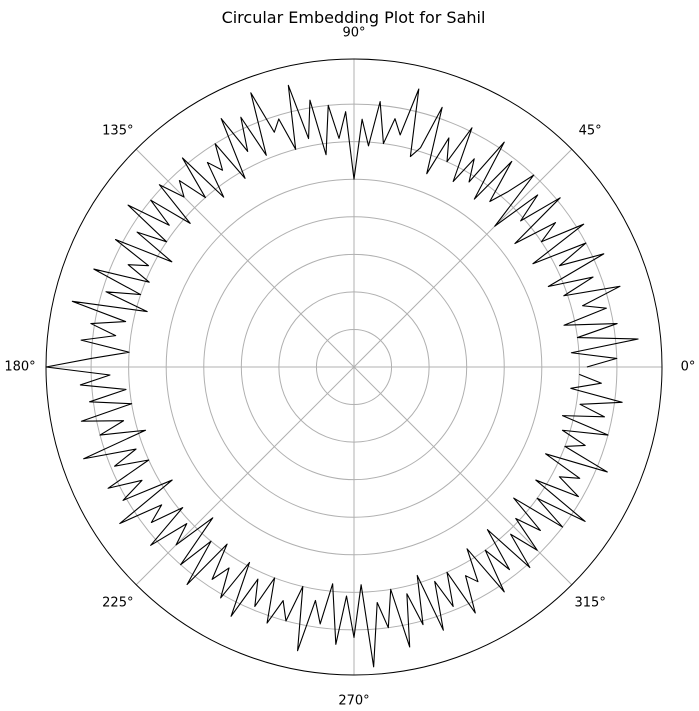 This screenshot has height=711, width=699. I want to click on angle-tick-label-90: 90°, so click(353, 33).